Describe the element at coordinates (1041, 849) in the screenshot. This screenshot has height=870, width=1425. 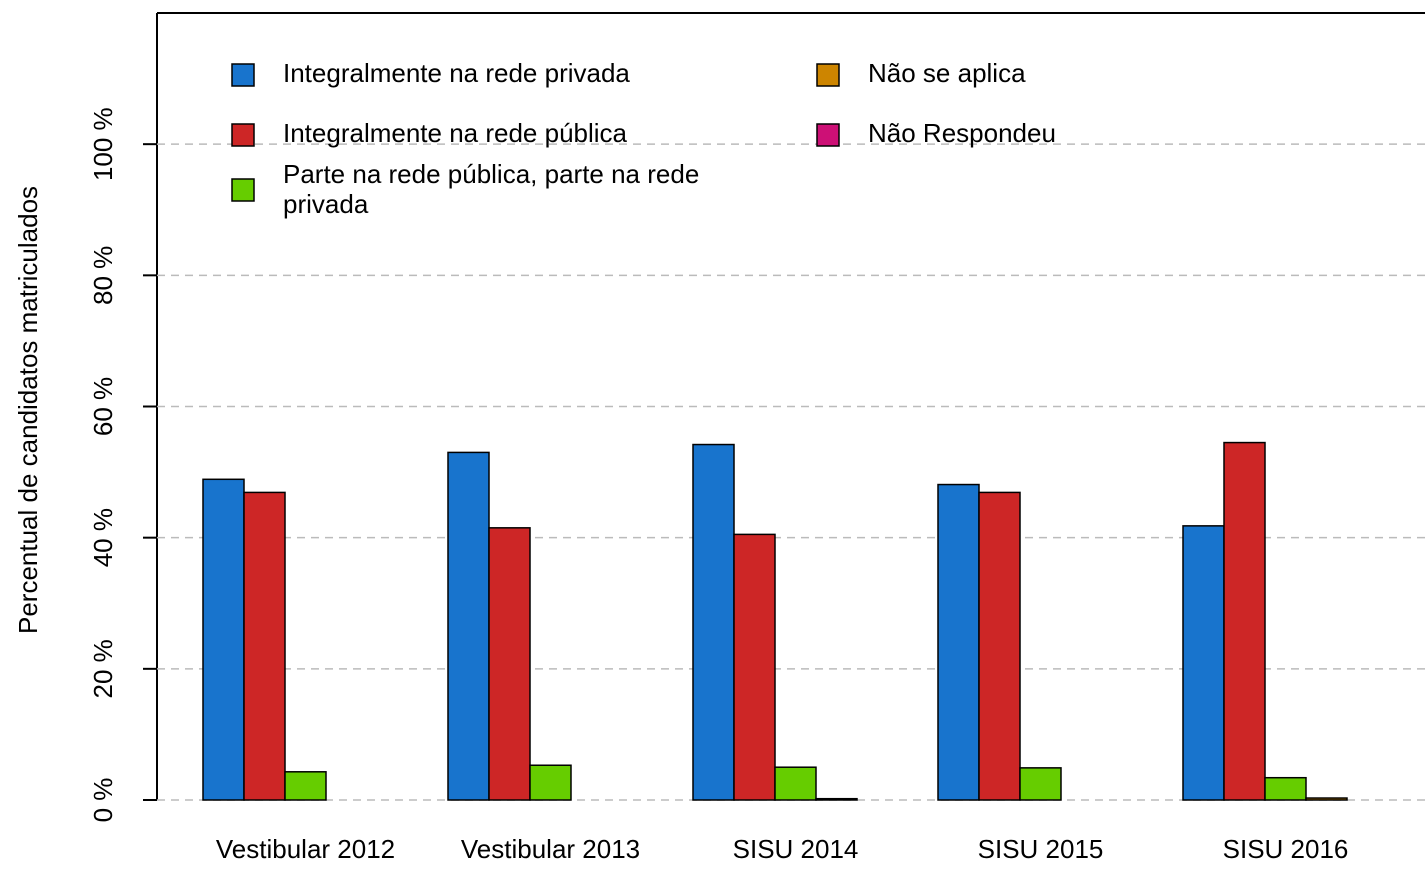
I see `x-tick-label: SISU 2015` at that location.